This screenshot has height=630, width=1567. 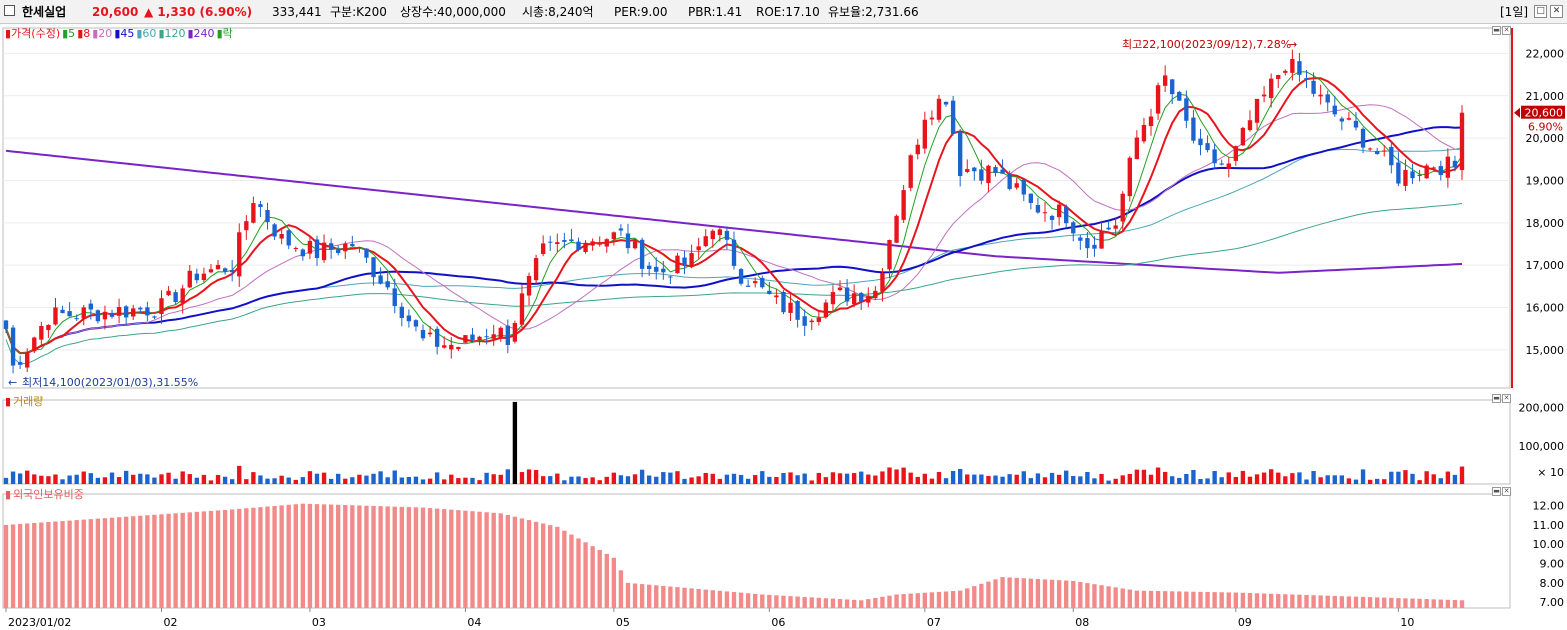 What do you see at coordinates (146, 33) in the screenshot?
I see `price-legend-item: ▮60` at bounding box center [146, 33].